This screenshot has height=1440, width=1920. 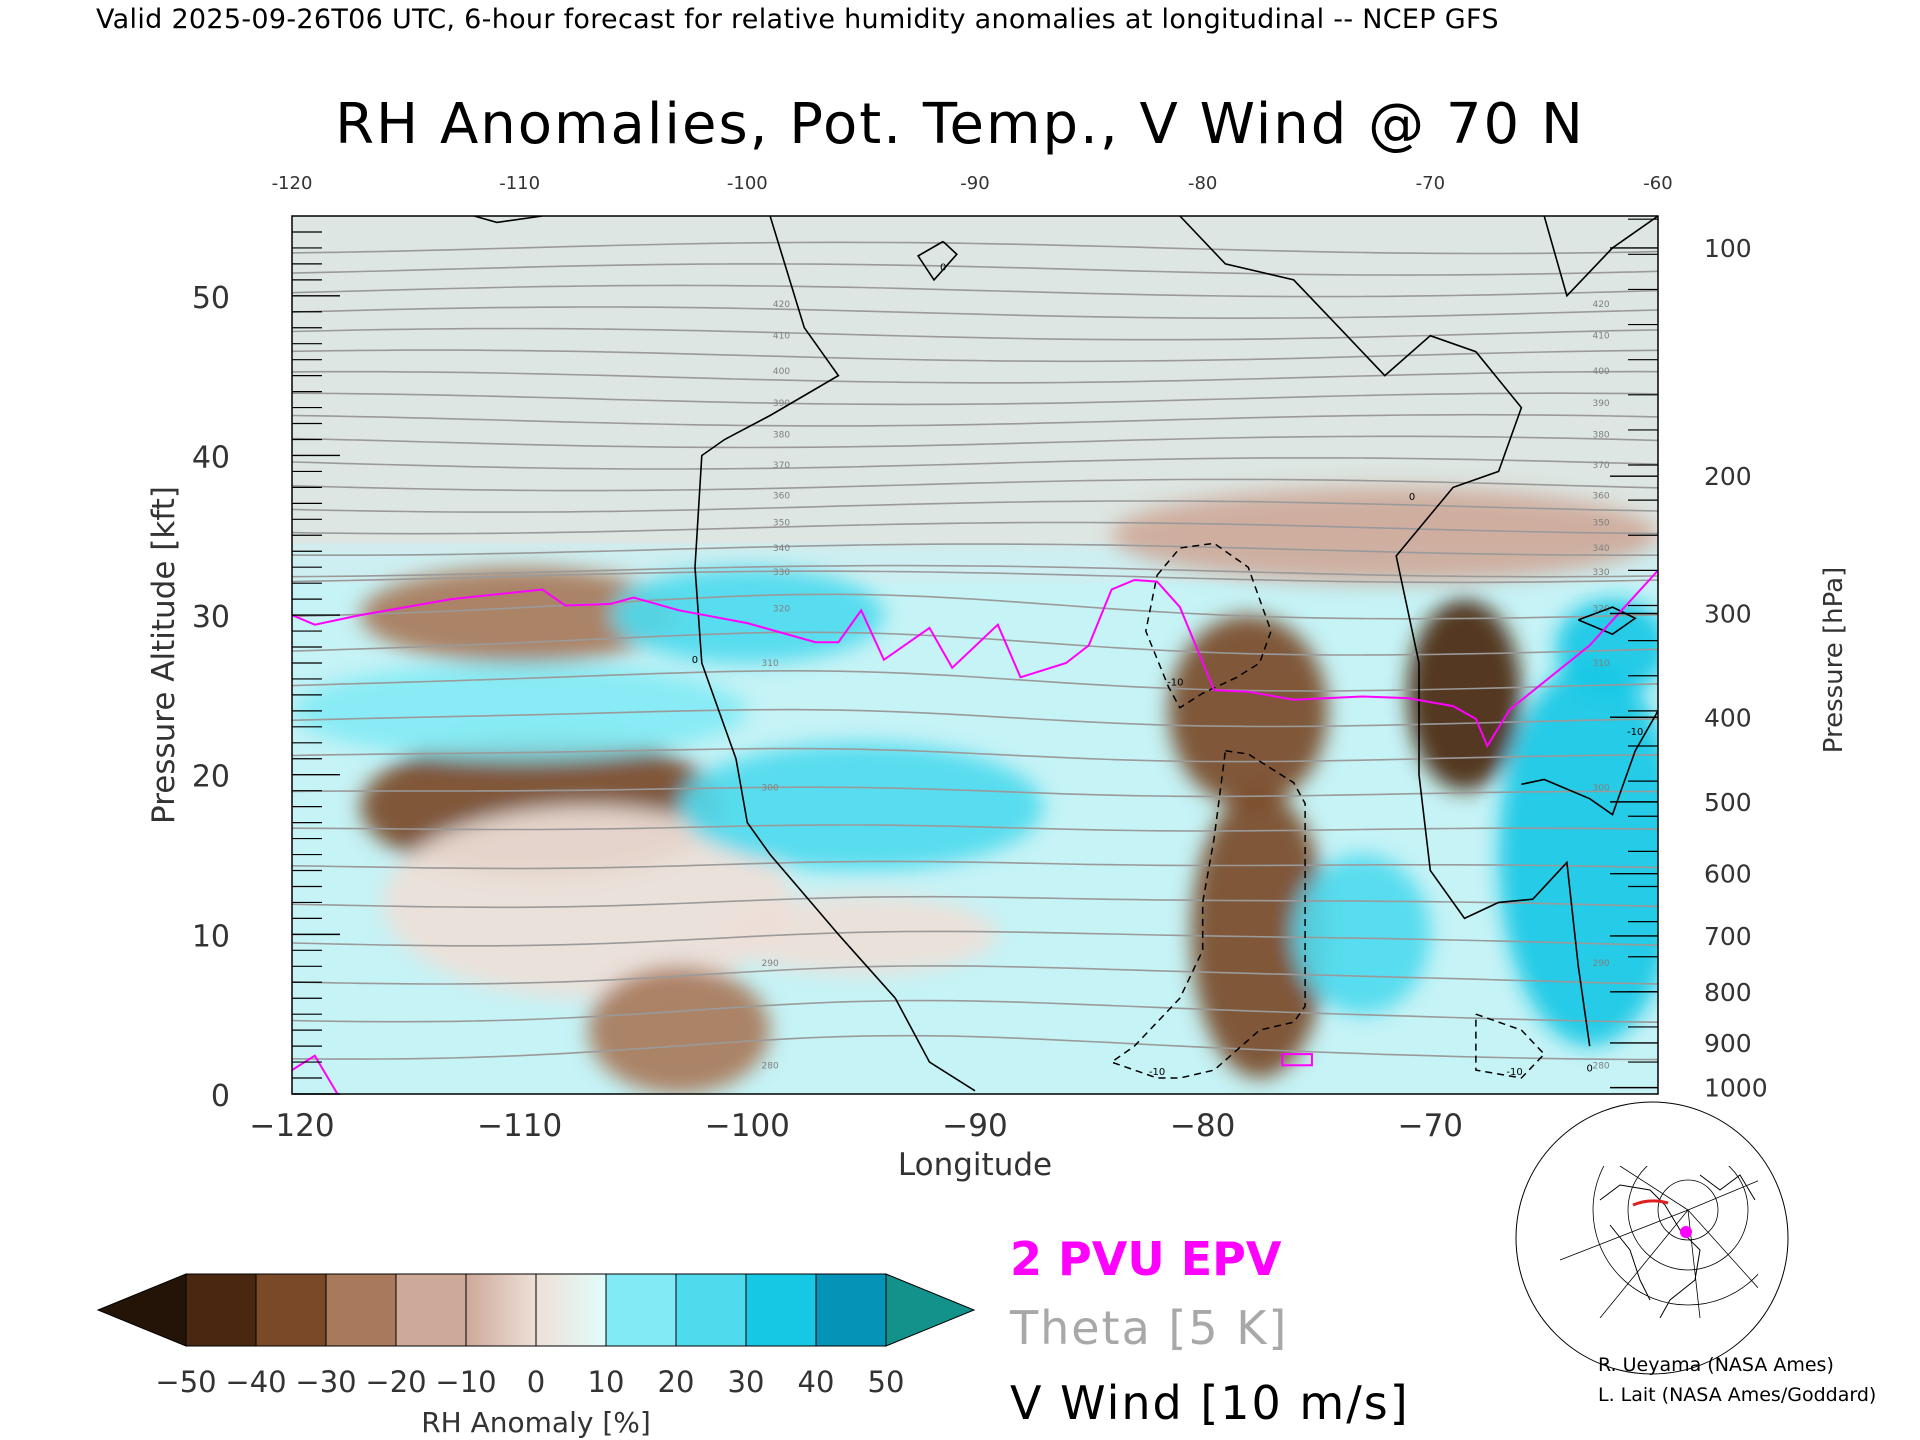 What do you see at coordinates (747, 183) in the screenshot?
I see `top-tick-label: -100` at bounding box center [747, 183].